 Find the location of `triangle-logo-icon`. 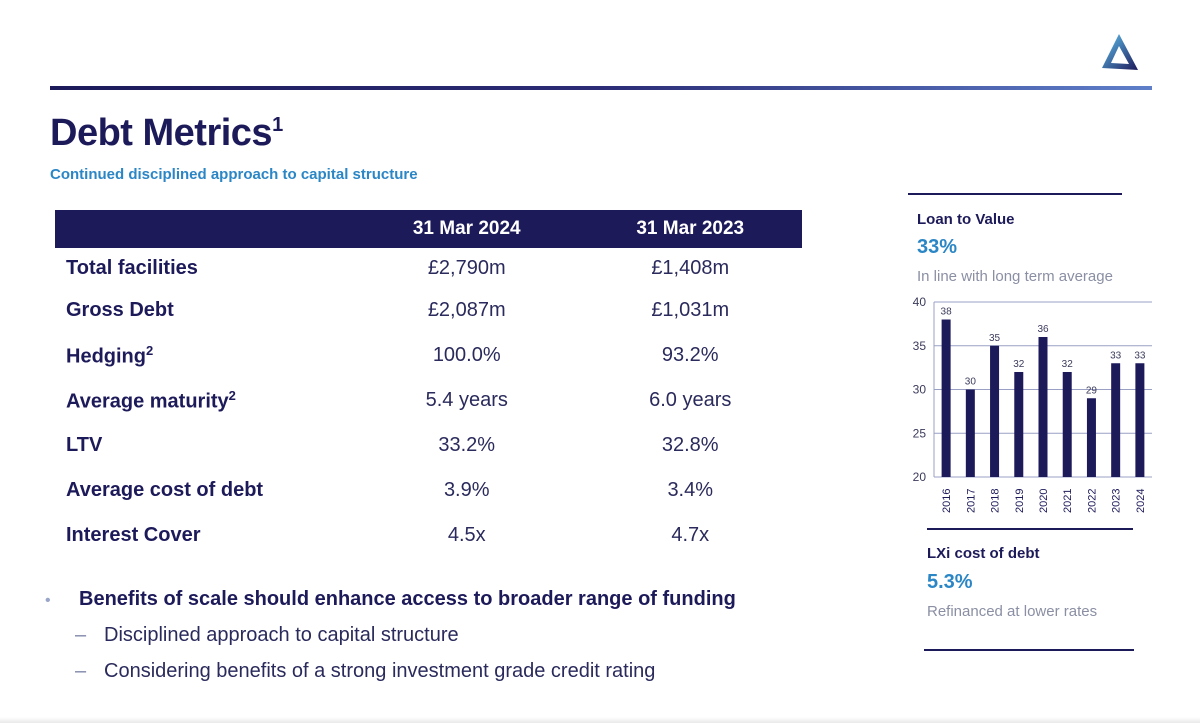

triangle-logo-icon is located at coordinates (1120, 52).